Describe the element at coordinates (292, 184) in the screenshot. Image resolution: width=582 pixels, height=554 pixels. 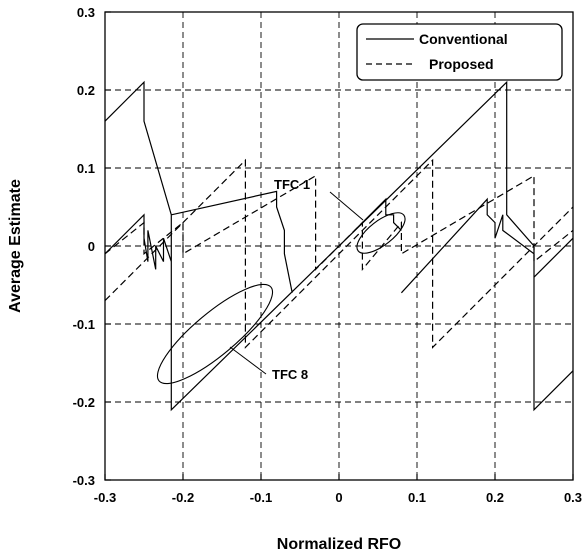
I see `tfc1-label: TFC 1` at that location.